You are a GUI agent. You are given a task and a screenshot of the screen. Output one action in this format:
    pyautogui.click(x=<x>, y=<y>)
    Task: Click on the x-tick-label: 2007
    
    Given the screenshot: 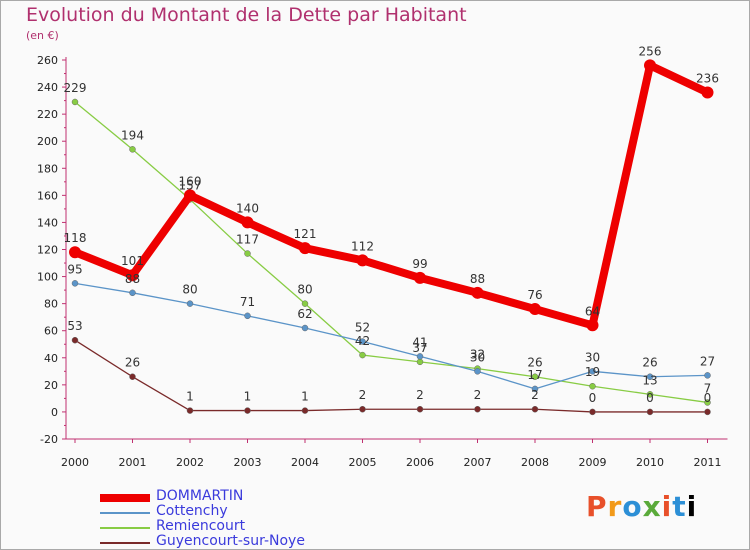 What is the action you would take?
    pyautogui.click(x=478, y=462)
    